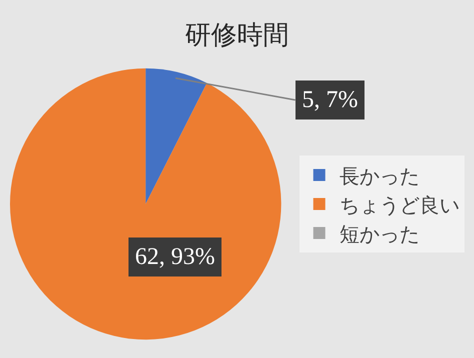 Image resolution: width=474 pixels, height=358 pixels. Describe the element at coordinates (399, 205) in the screenshot. I see `legend-label: ちょうど良い` at that location.